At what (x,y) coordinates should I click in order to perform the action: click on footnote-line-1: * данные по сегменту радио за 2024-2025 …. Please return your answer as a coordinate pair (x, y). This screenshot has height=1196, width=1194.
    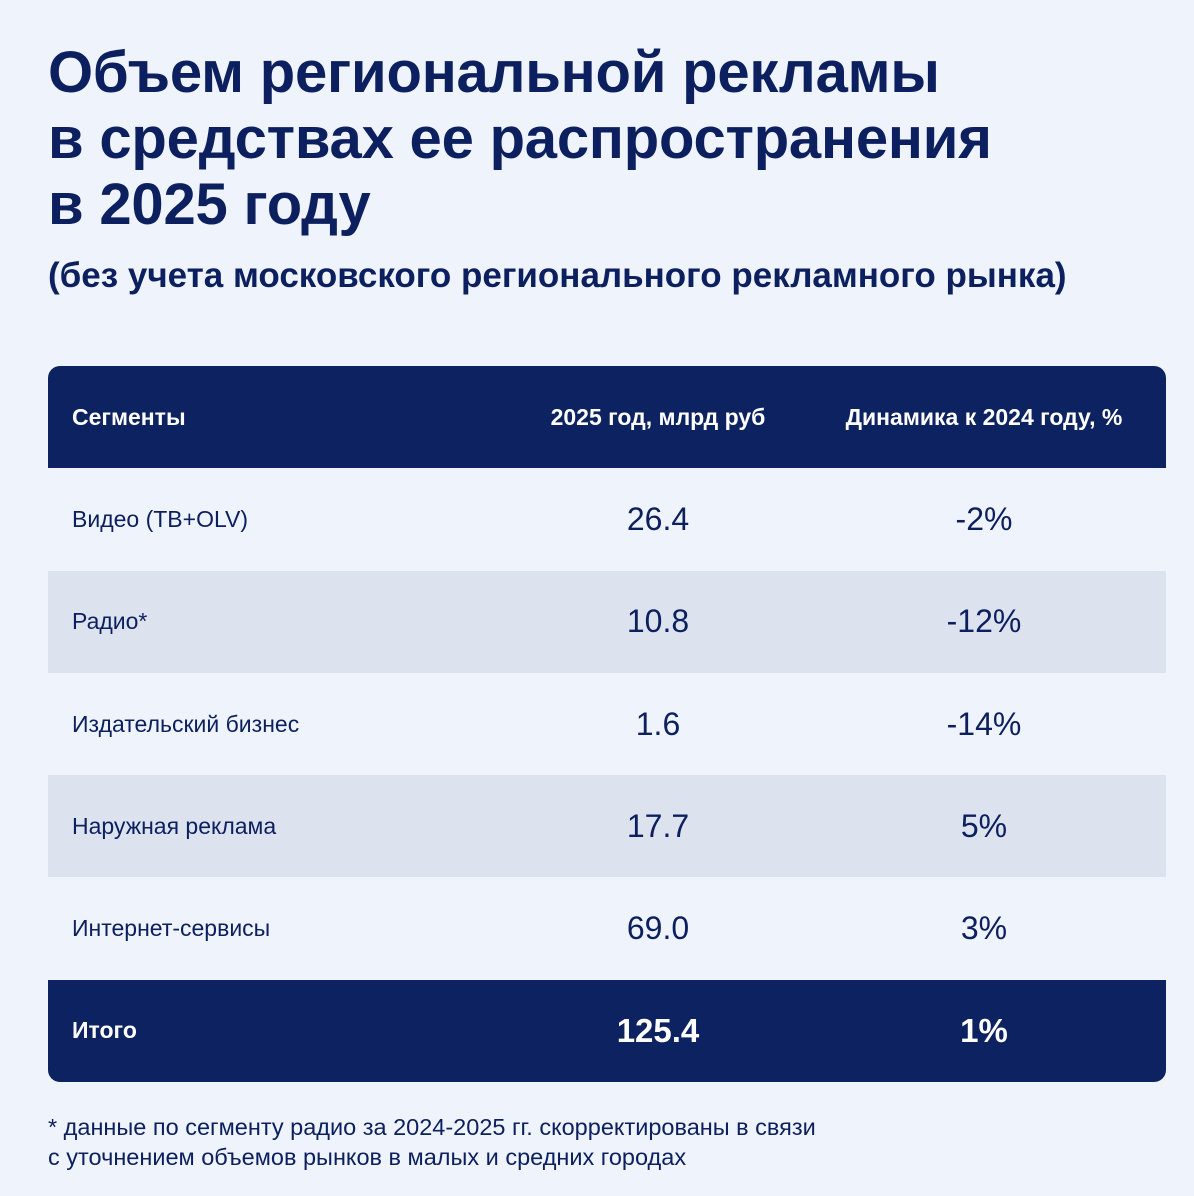
    Looking at the image, I should click on (432, 1127).